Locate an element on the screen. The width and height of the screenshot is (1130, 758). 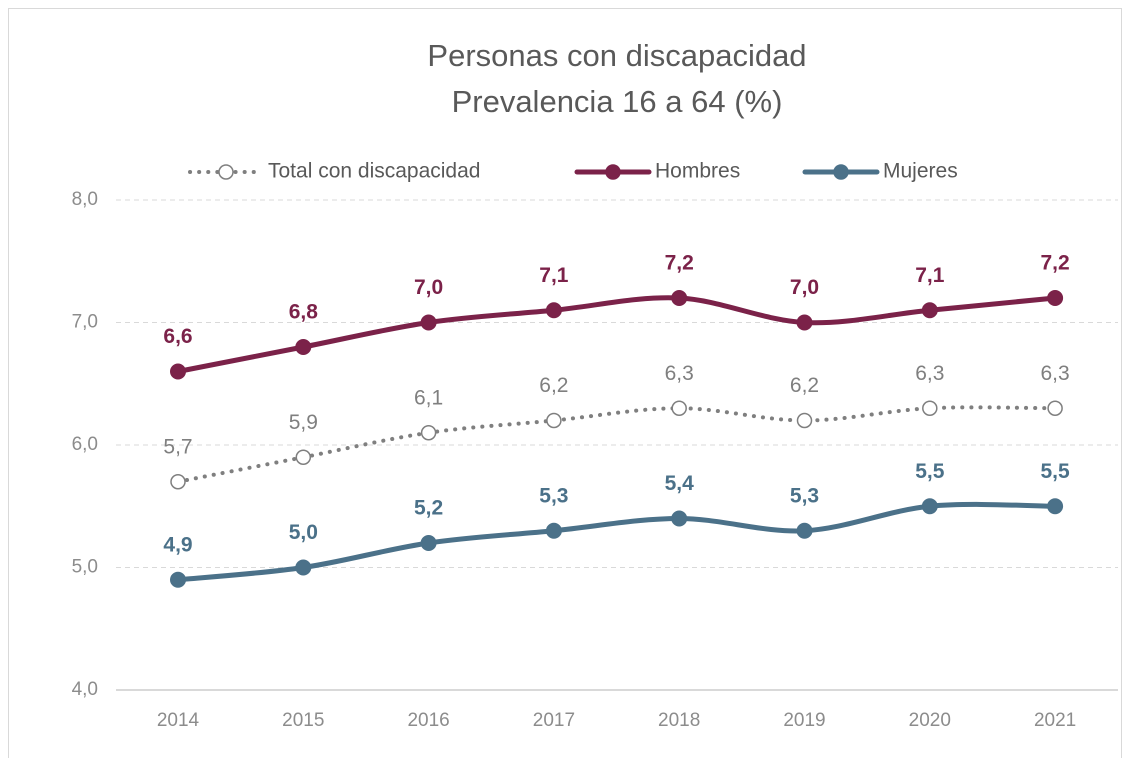
legend-label: Mujeres is located at coordinates (920, 171).